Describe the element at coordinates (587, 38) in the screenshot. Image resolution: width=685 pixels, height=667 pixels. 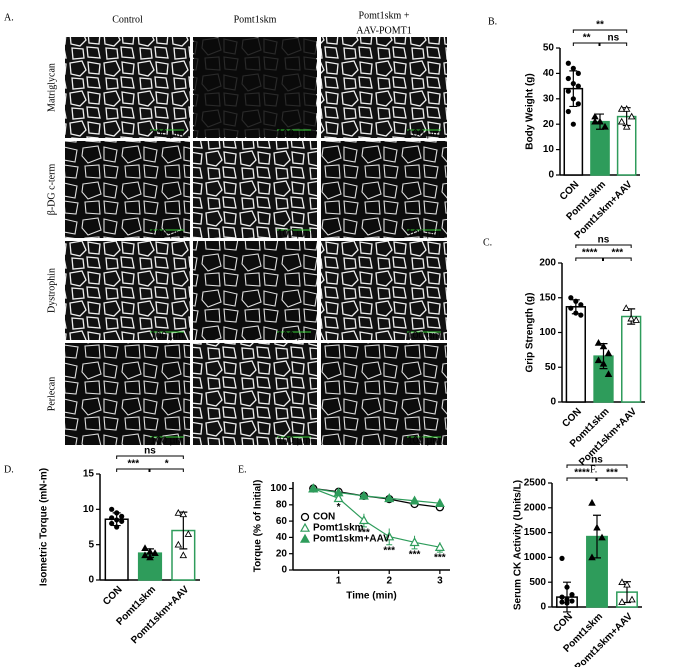
I see `significance-label: **` at that location.